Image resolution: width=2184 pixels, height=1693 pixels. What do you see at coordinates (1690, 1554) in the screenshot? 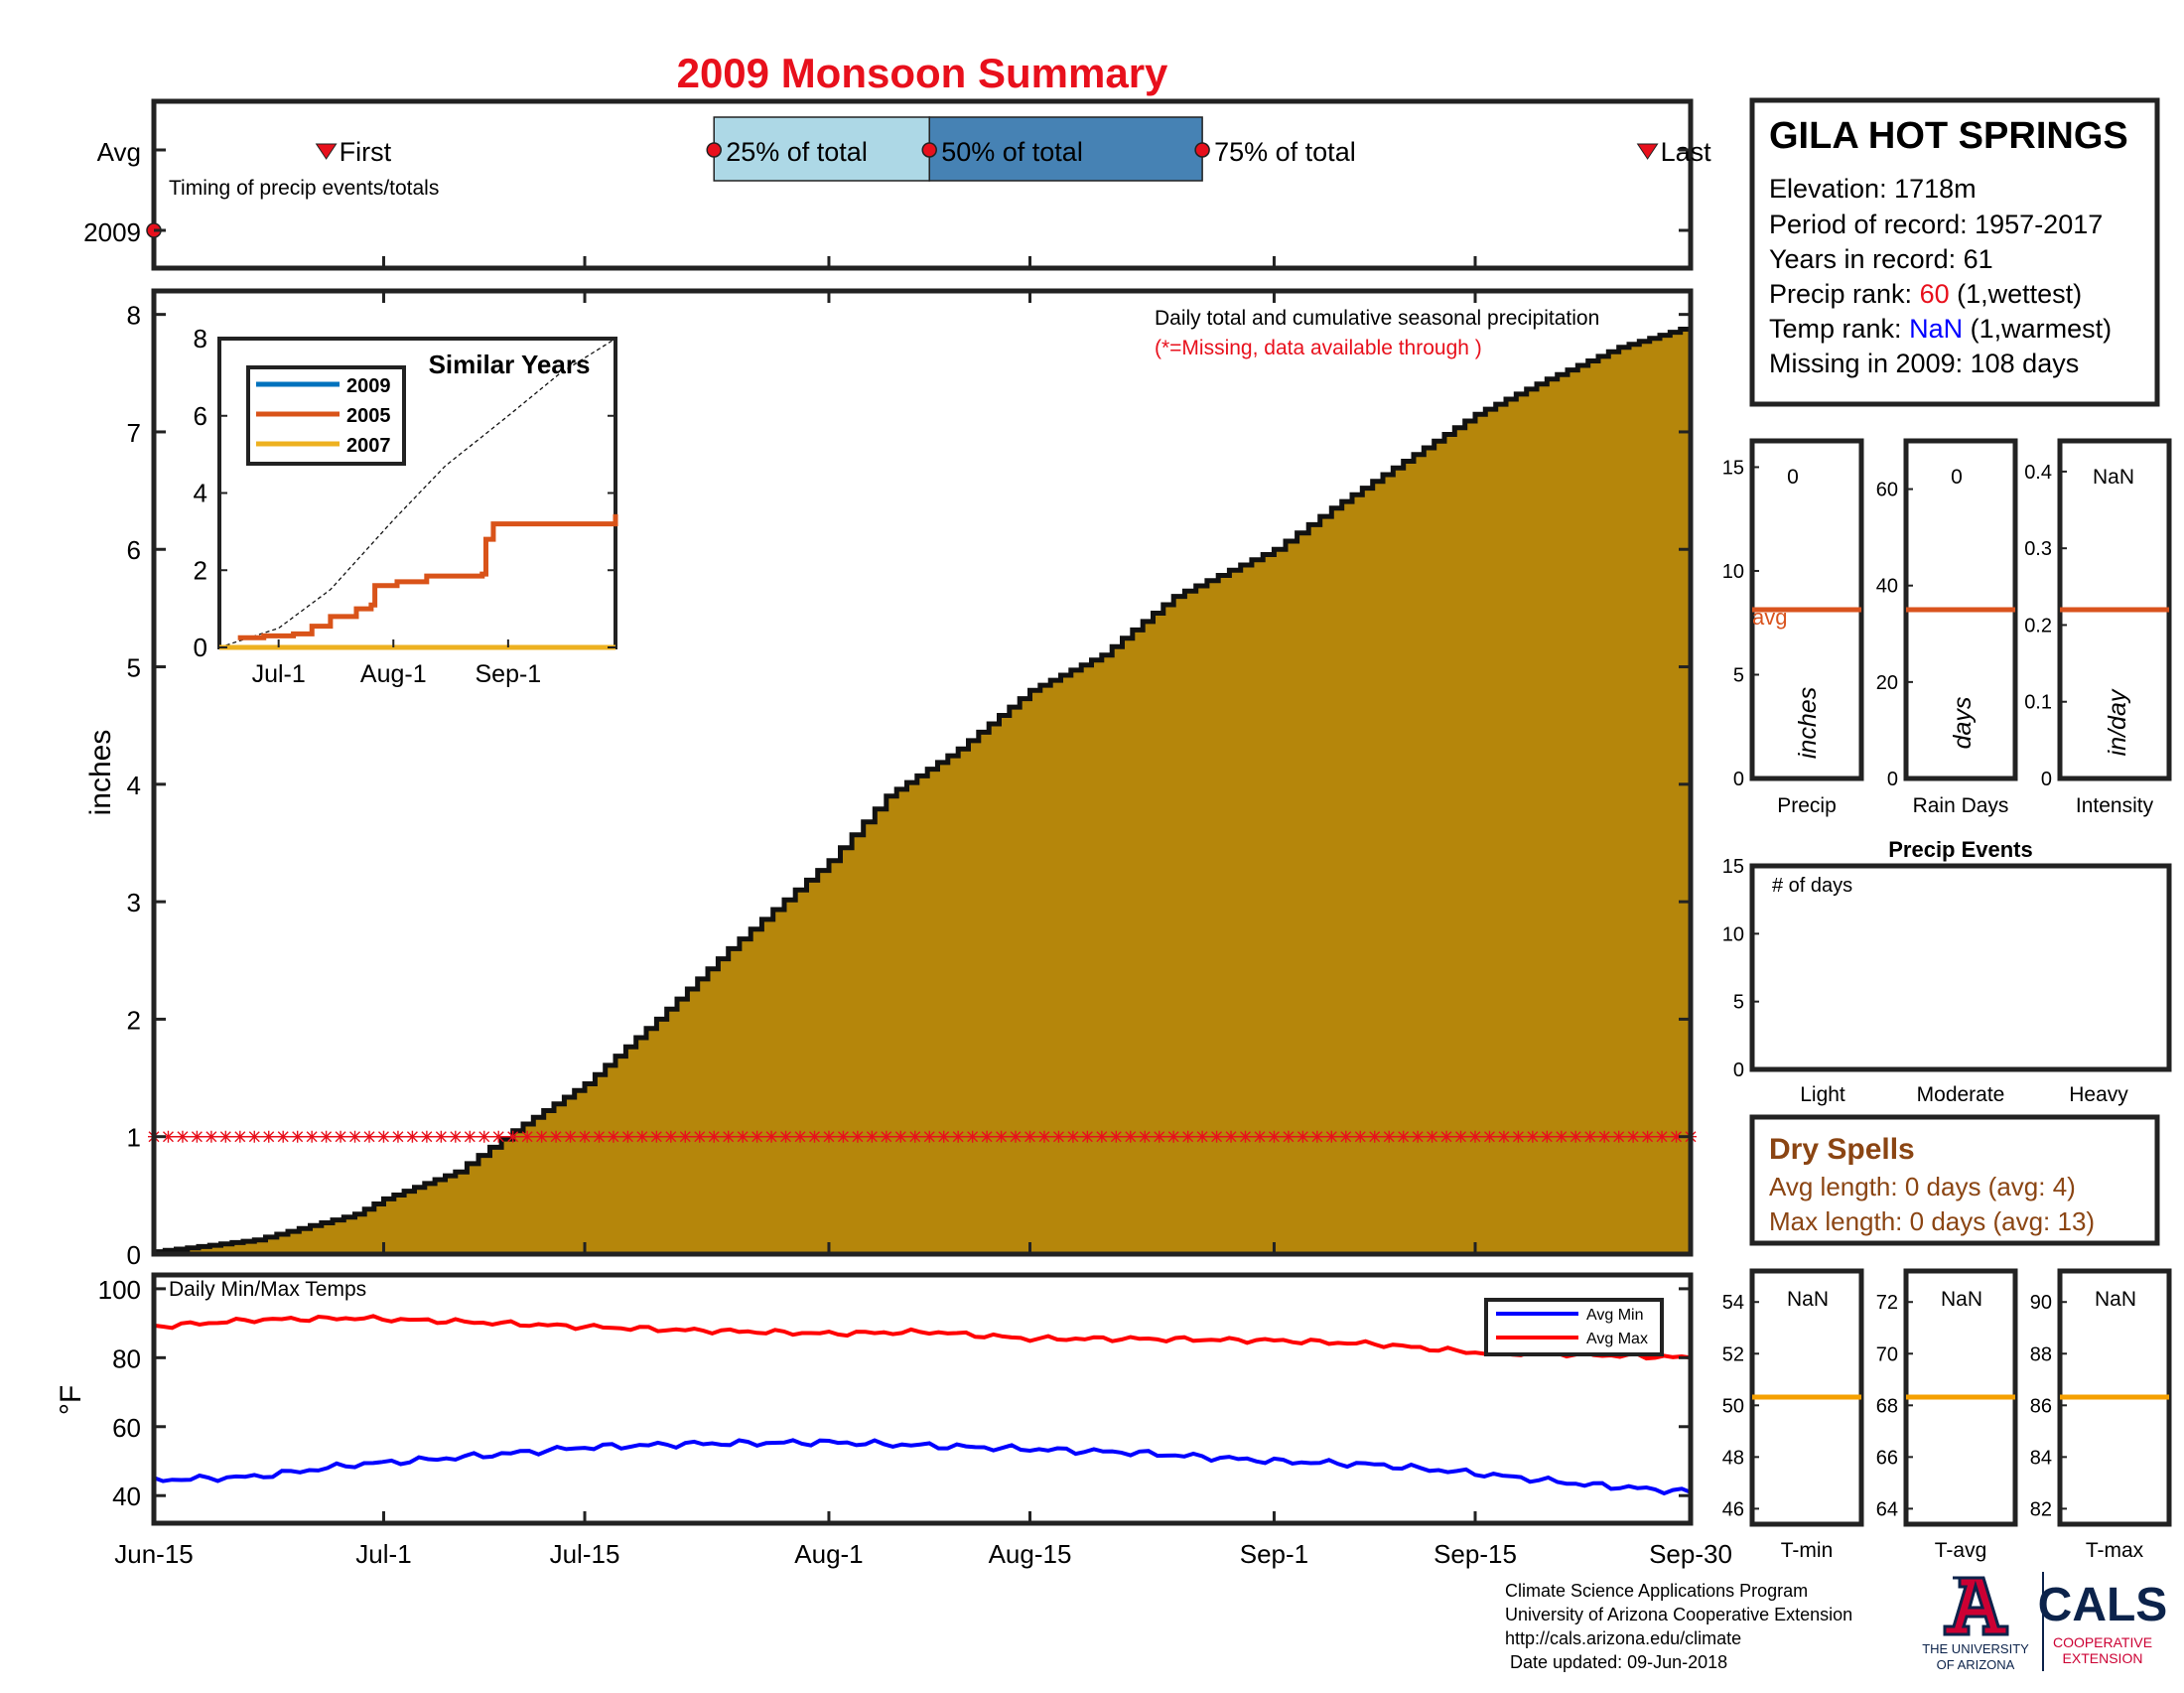
I see `date-x-tick-label: Sep-30` at bounding box center [1690, 1554].